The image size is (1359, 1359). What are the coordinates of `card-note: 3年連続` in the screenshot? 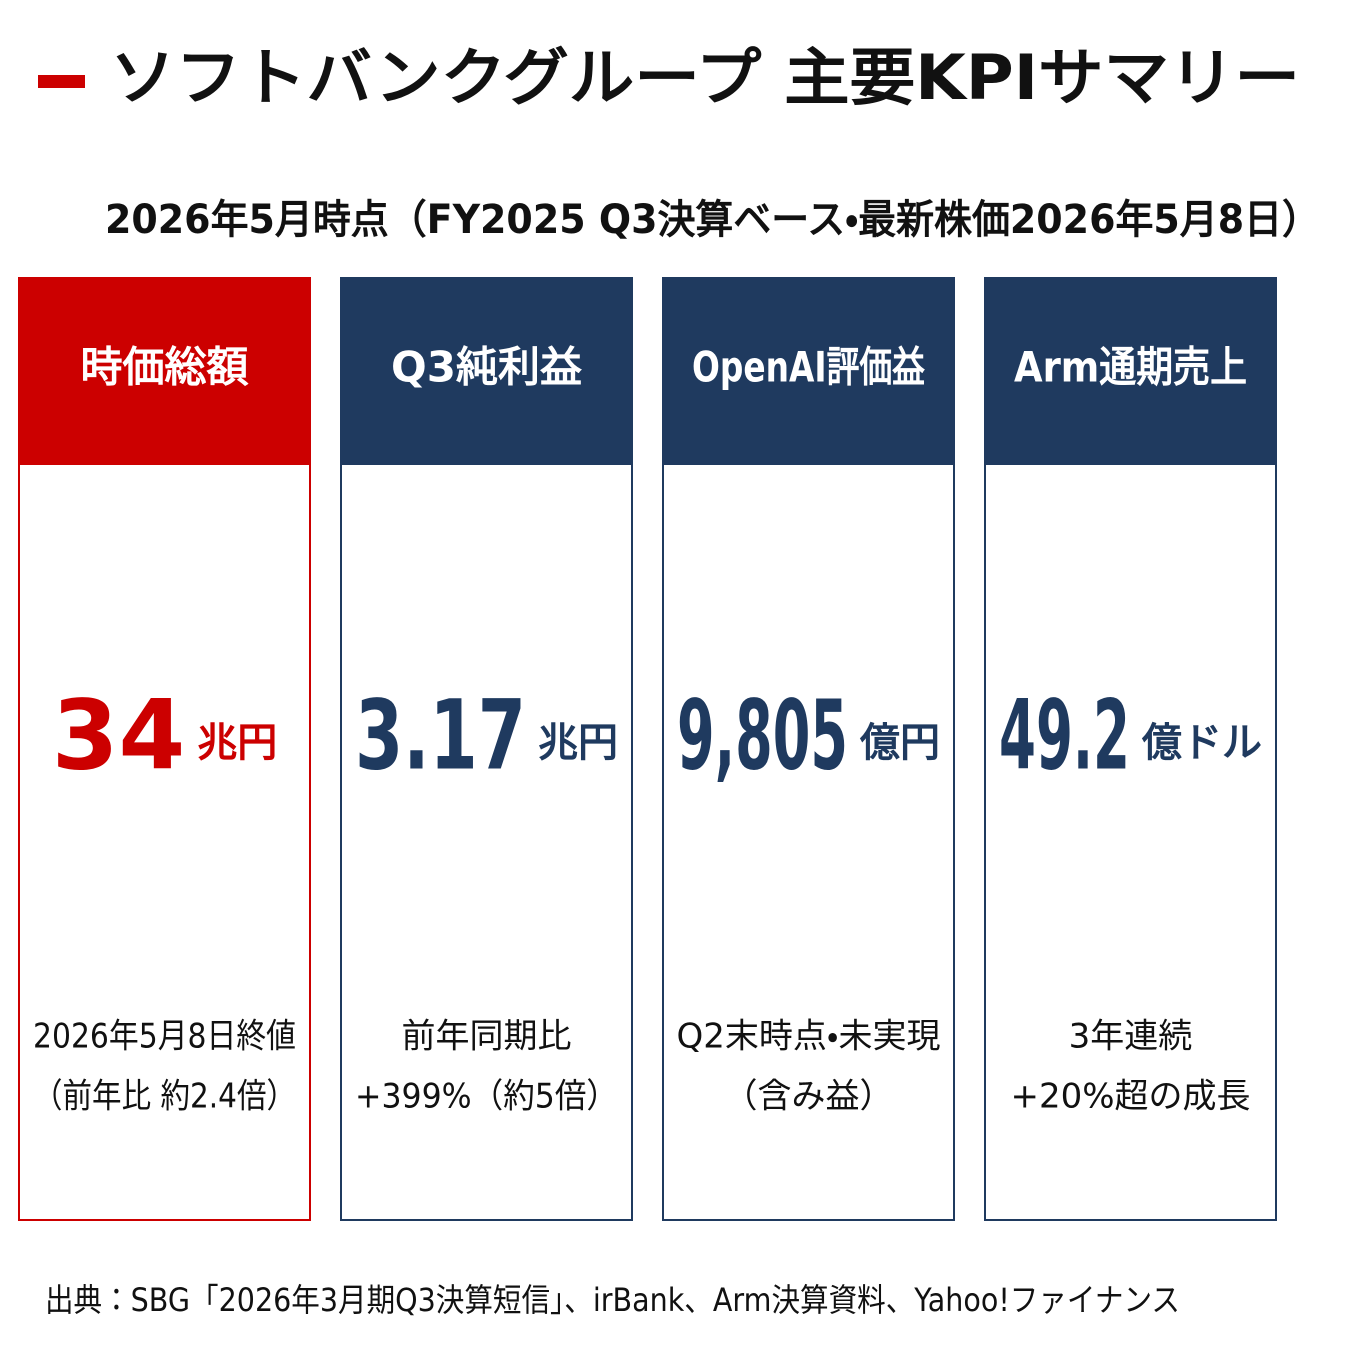 It's located at (1131, 1037).